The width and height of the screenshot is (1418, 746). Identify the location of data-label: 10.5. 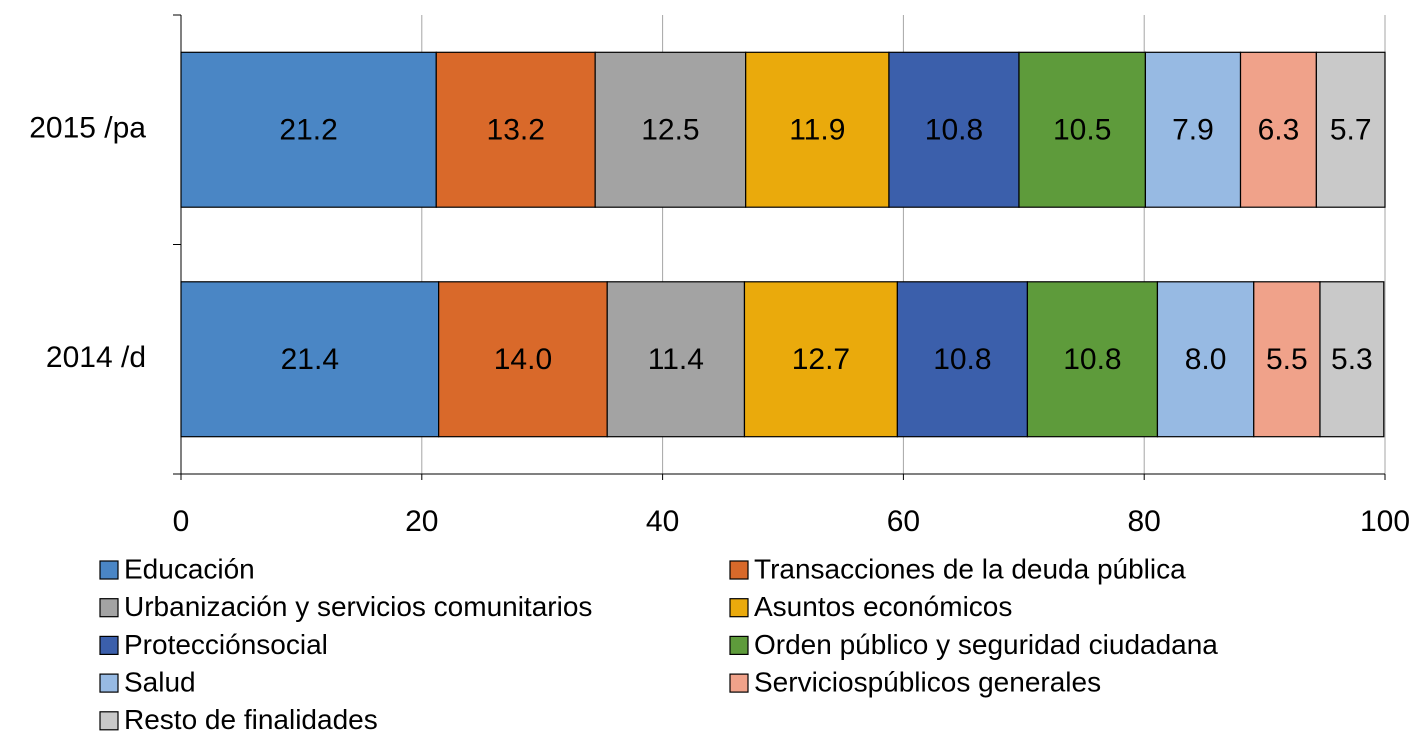
(1082, 130).